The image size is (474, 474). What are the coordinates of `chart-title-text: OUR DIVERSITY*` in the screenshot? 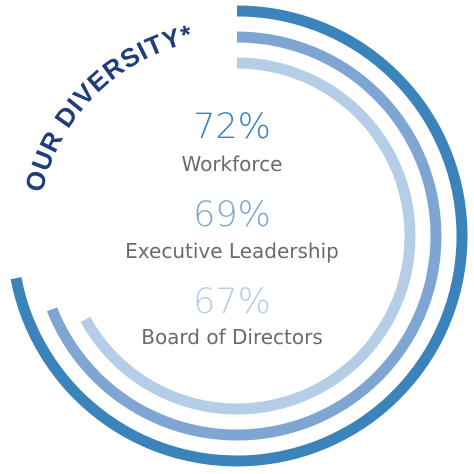 It's located at (107, 107).